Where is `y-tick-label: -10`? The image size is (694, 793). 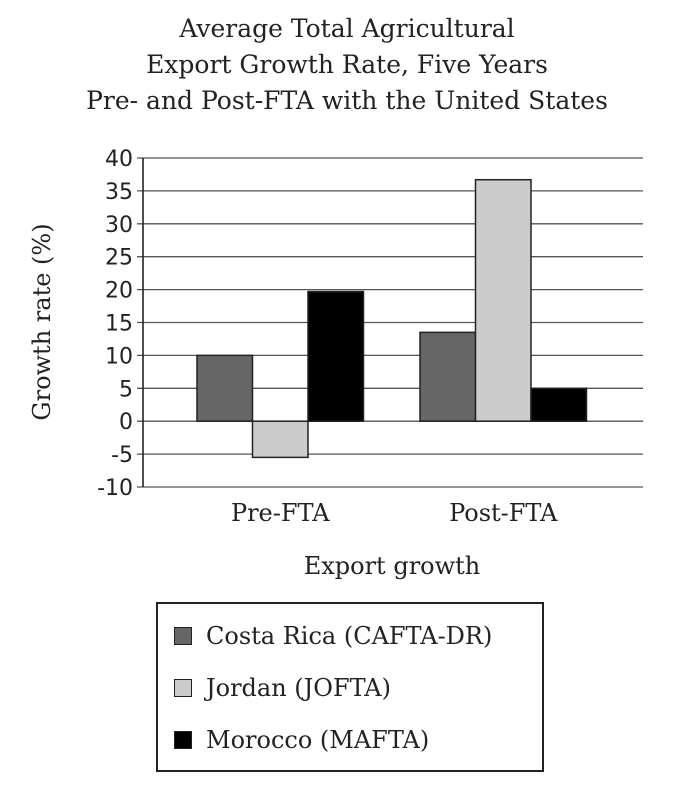 y-tick-label: -10 is located at coordinates (115, 488).